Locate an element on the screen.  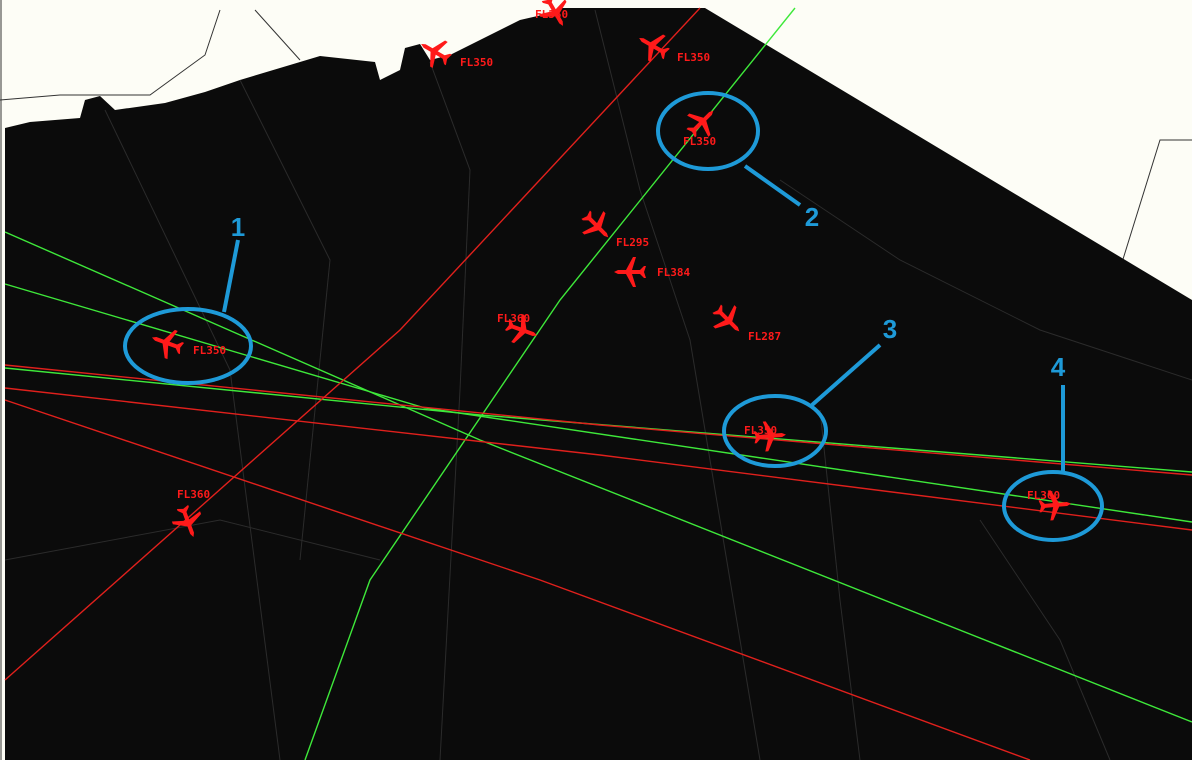
red-route is located at coordinates (598, 420).